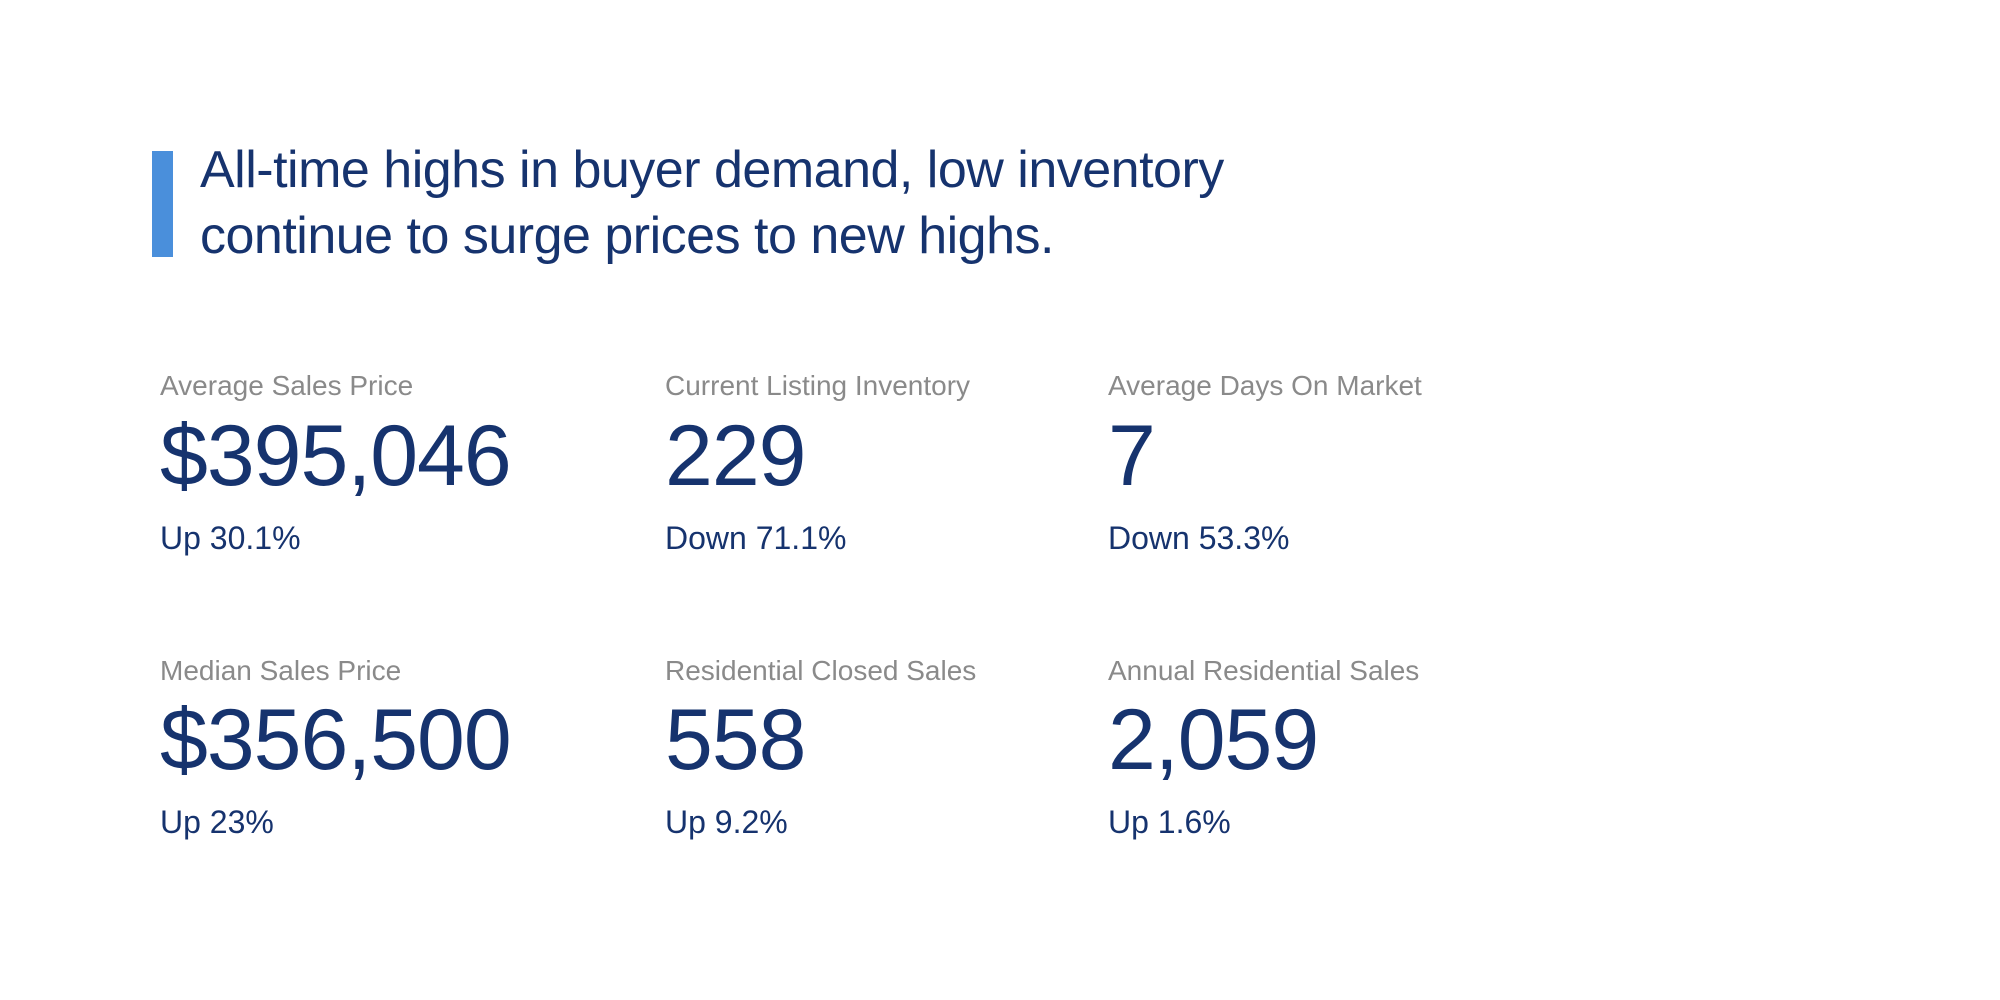 This screenshot has width=2000, height=1000. Describe the element at coordinates (1265, 385) in the screenshot. I see `stat-label: Average Days On Market` at that location.